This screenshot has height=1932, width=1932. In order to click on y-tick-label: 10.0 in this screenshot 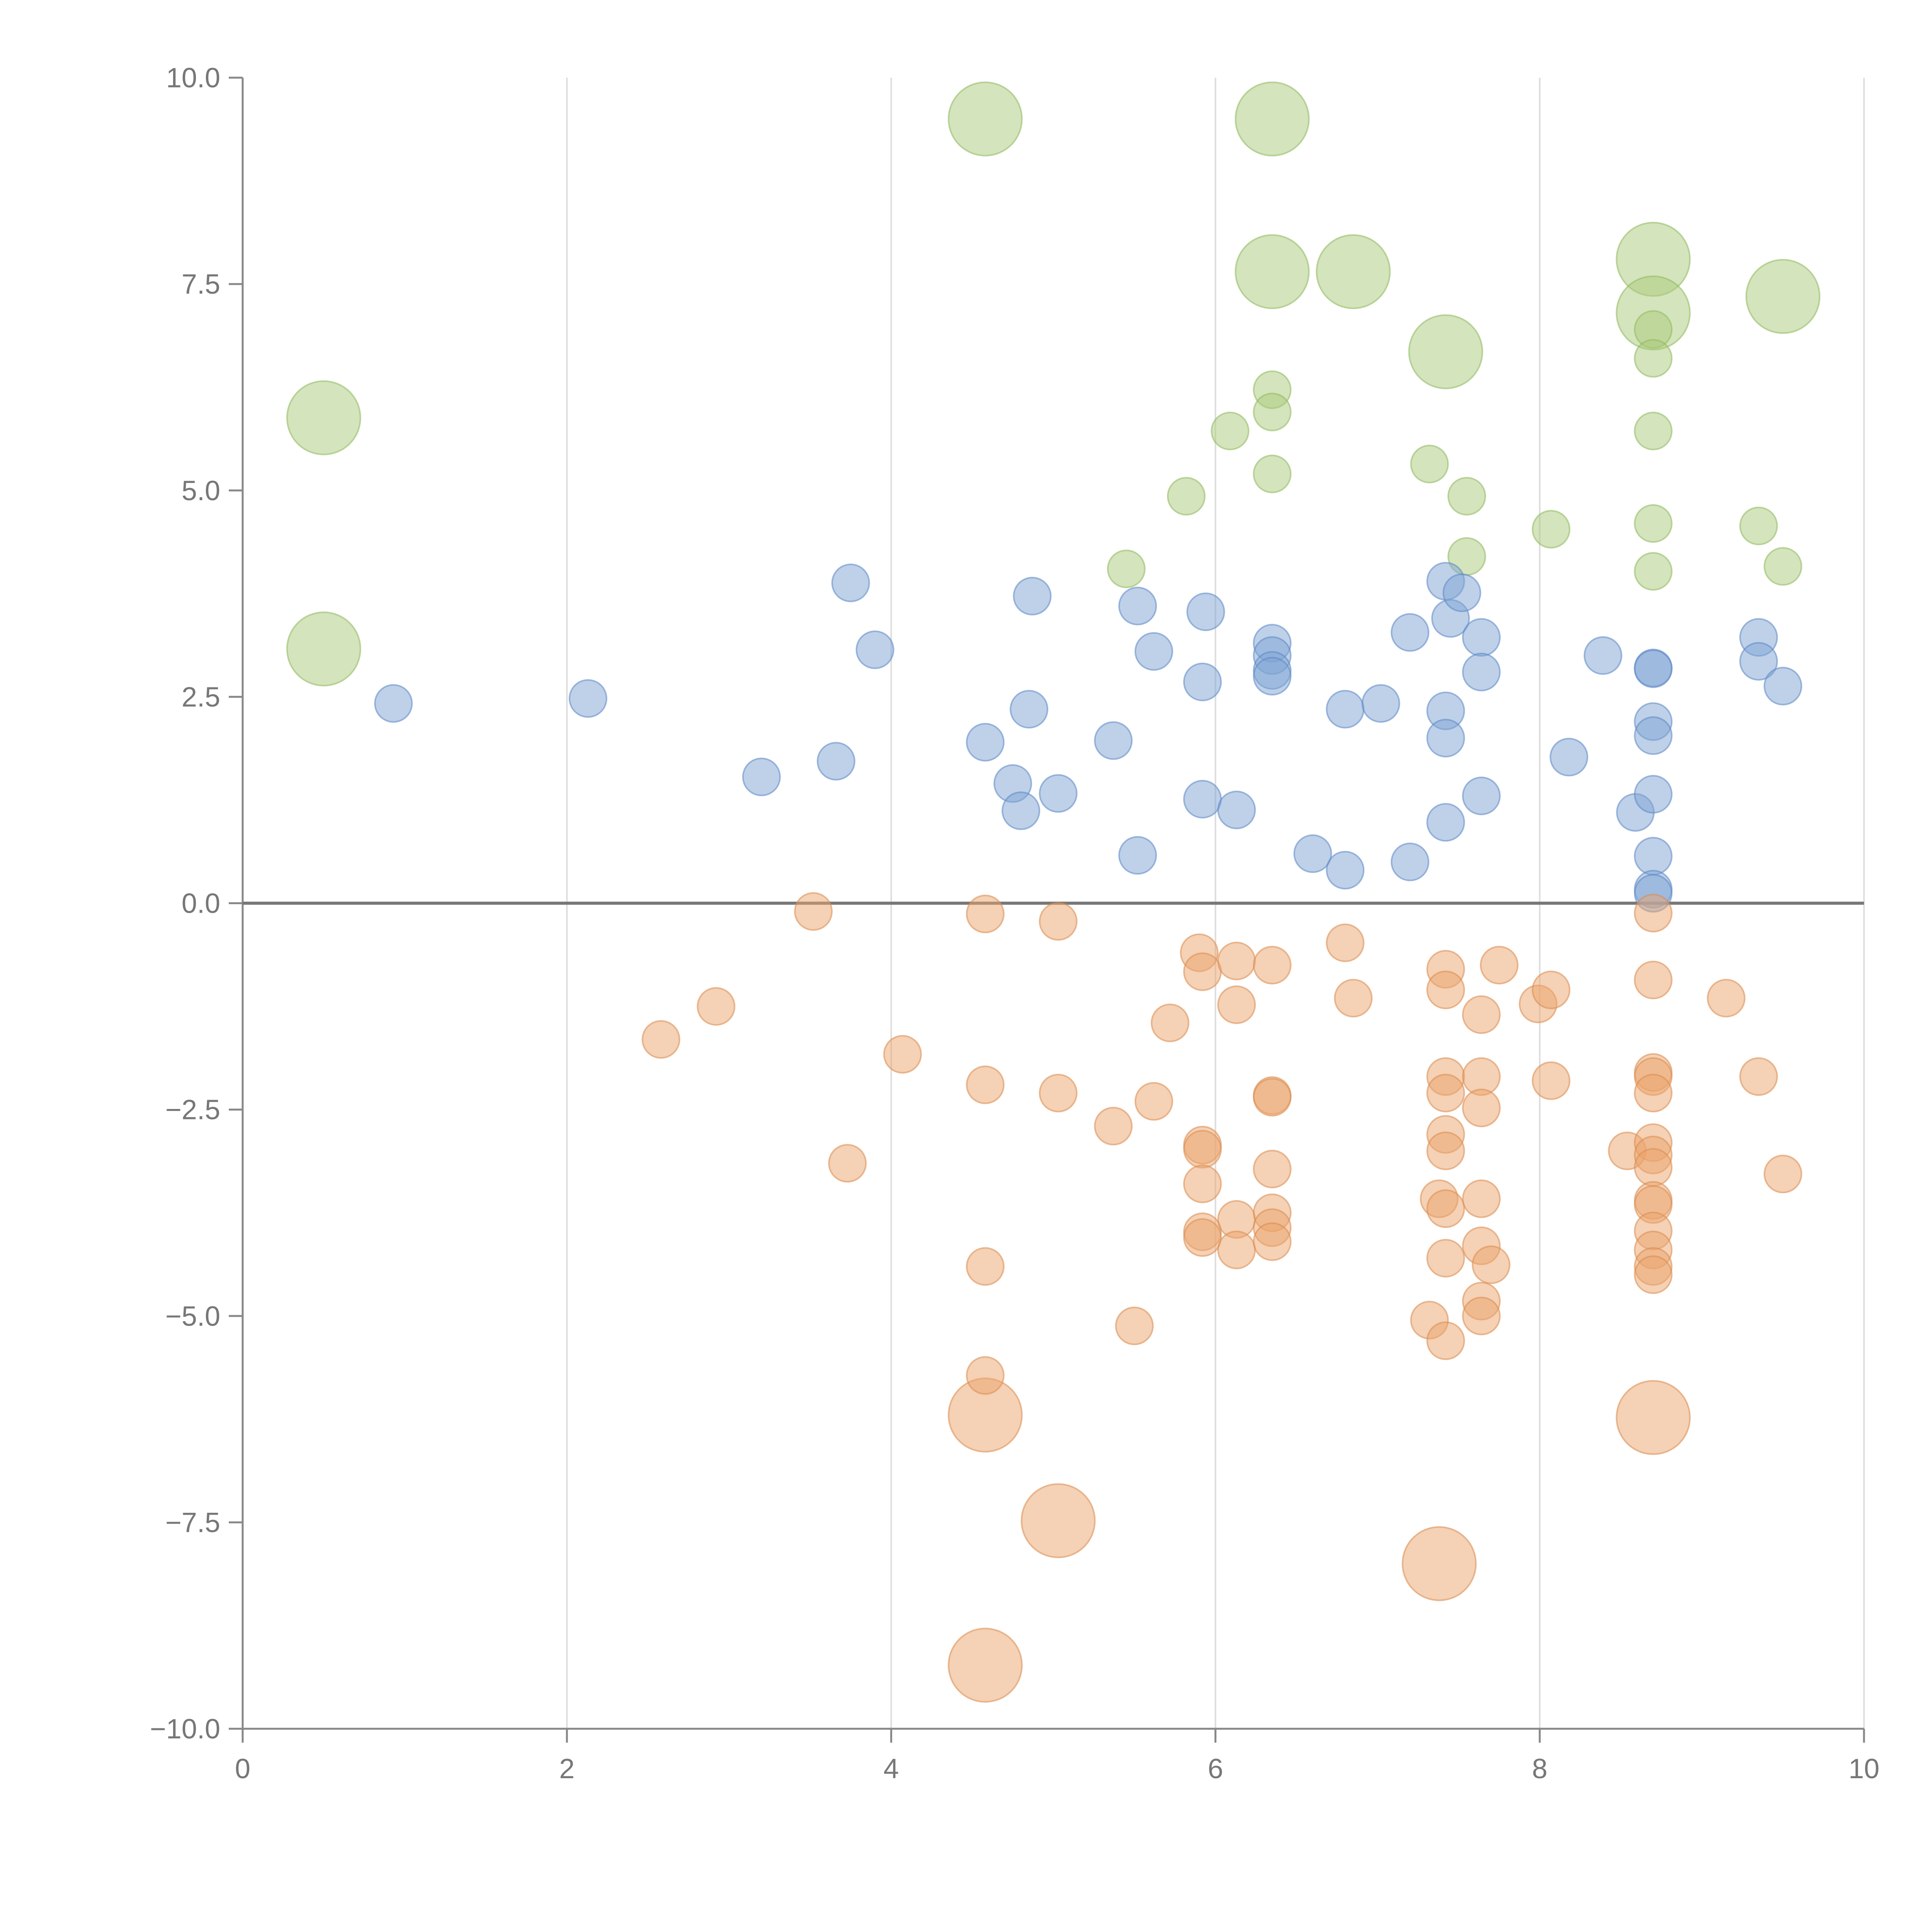, I will do `click(193, 78)`.